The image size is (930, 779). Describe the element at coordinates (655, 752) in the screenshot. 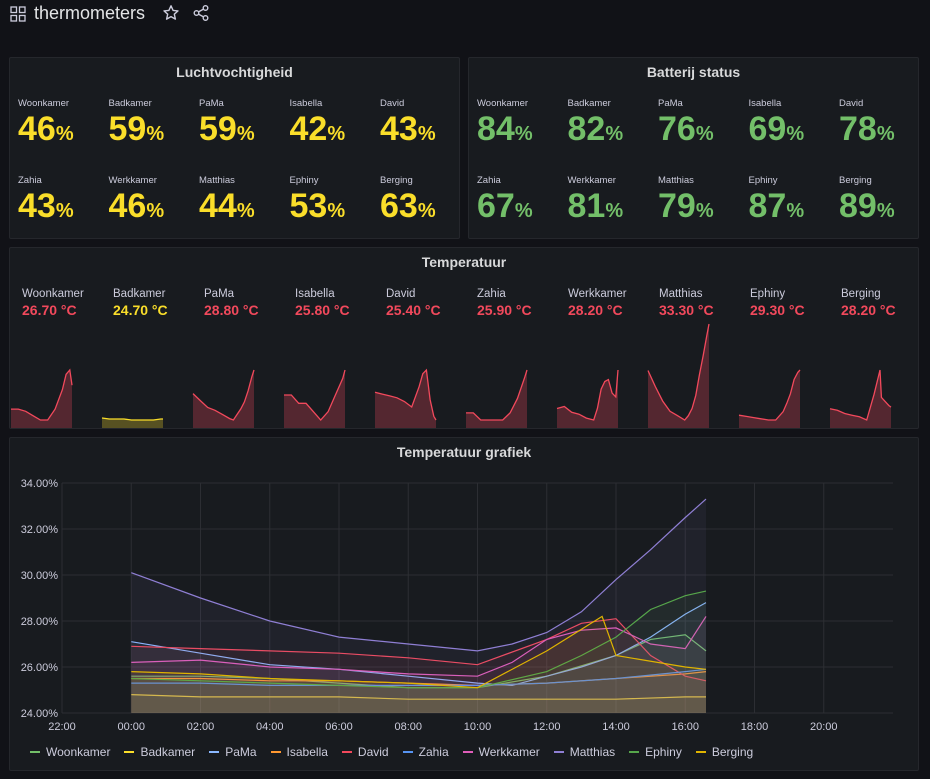

I see `legend-item-ephiny: Ephiny` at that location.